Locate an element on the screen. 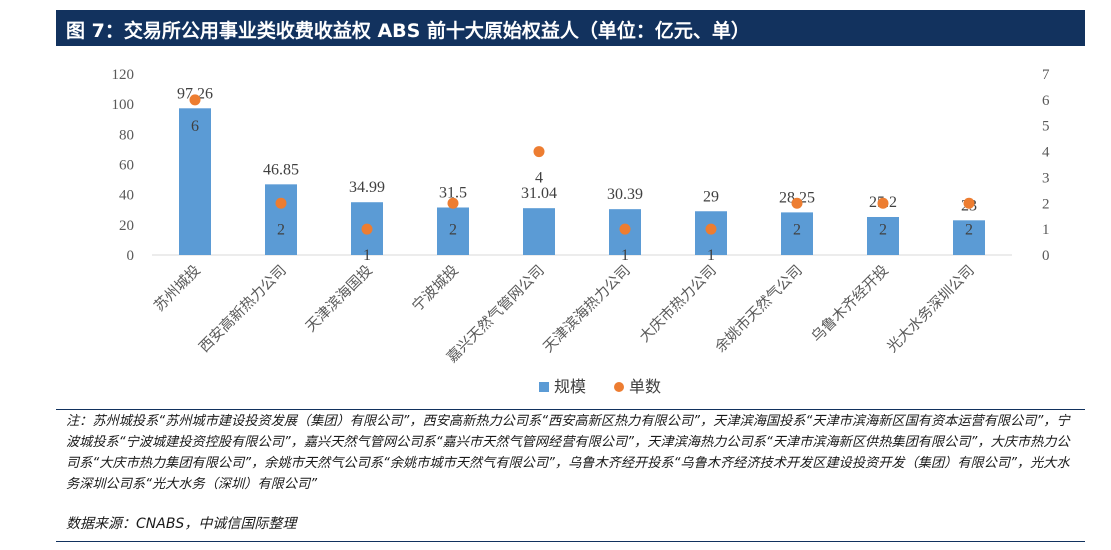  right-axis-tick-label: 5 is located at coordinates (1046, 127).